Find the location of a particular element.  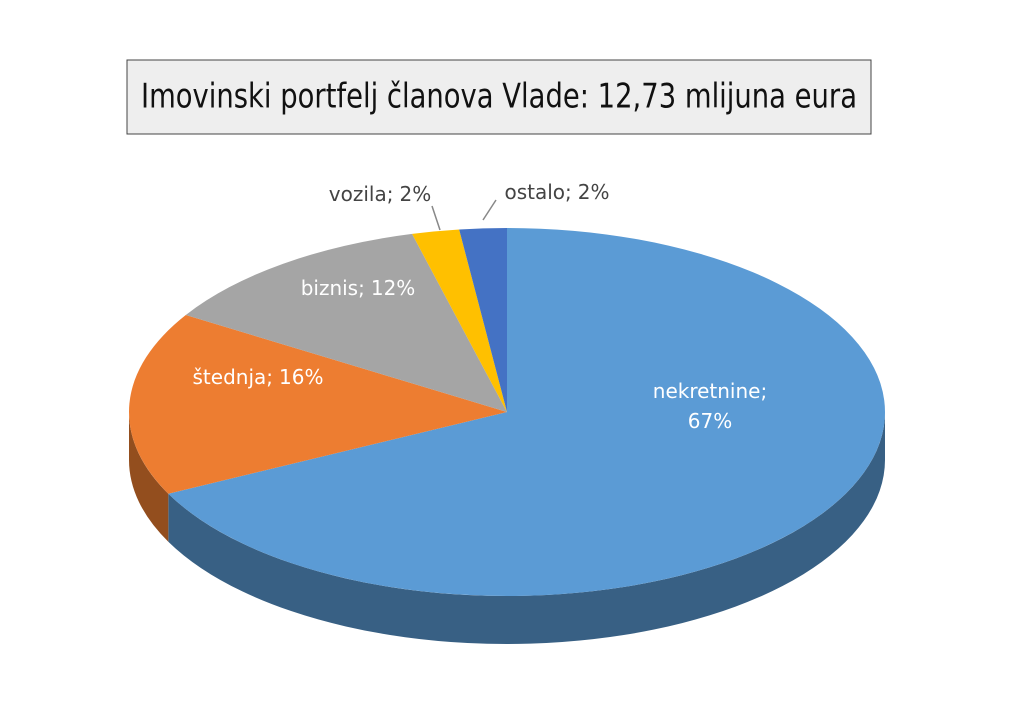

data-label: štednja; 16% is located at coordinates (258, 377).